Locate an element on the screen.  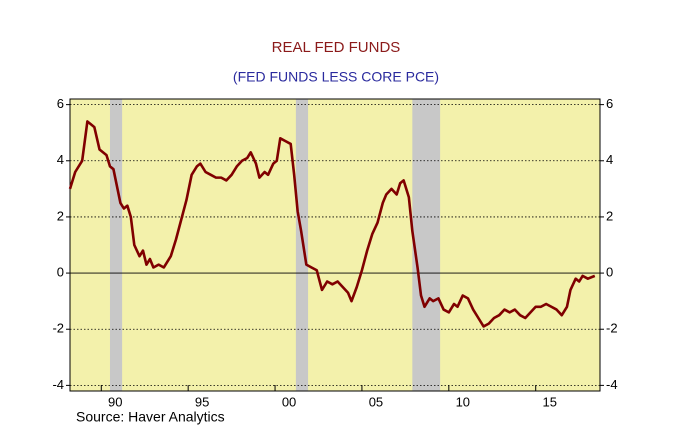
y2-tick-label: 4 is located at coordinates (609, 159).